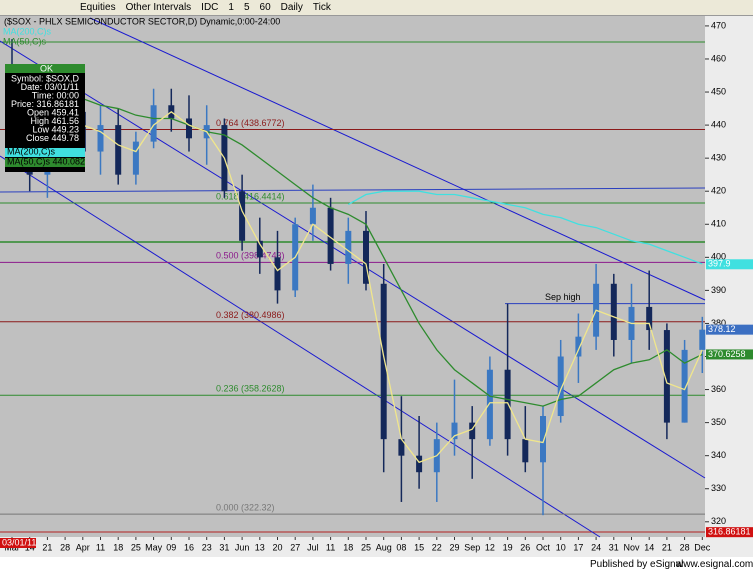  I want to click on y-tick-label: 360, so click(718, 389).